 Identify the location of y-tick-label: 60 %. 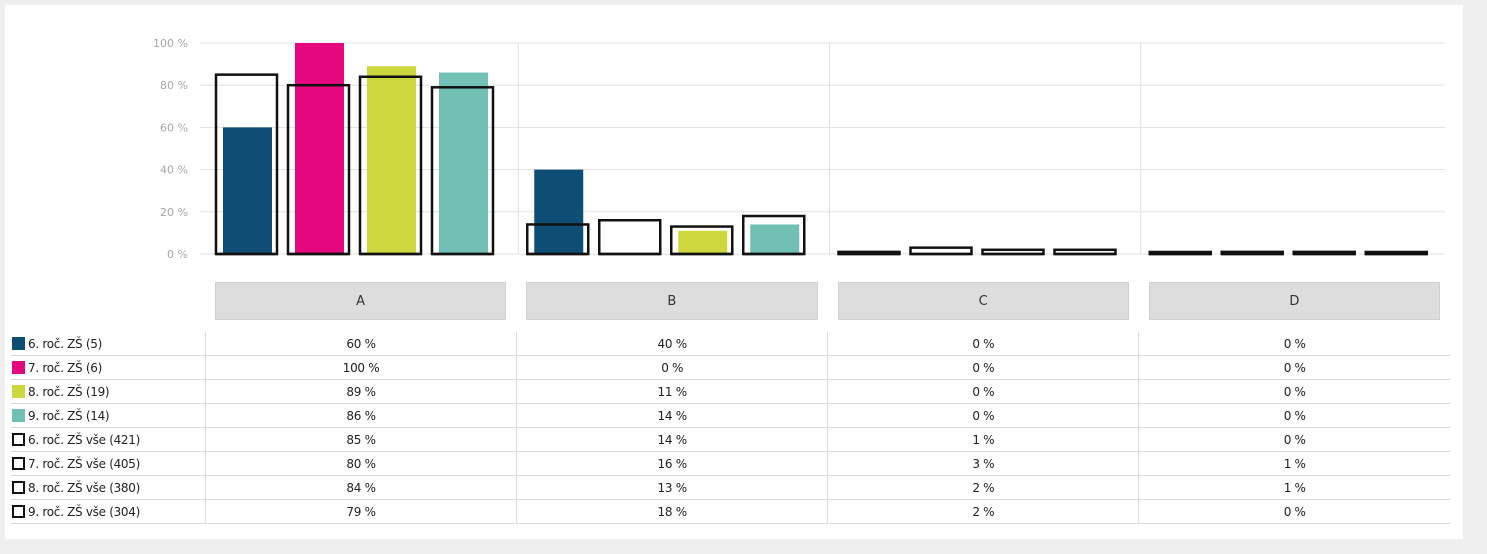
(174, 127).